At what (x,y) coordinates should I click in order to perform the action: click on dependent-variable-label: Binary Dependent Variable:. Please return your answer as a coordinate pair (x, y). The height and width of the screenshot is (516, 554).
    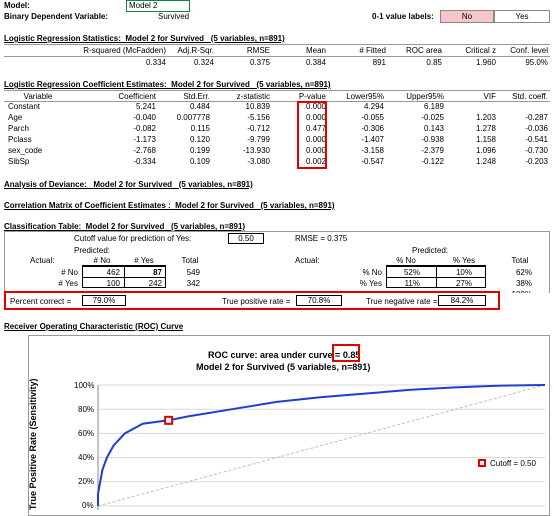
    Looking at the image, I should click on (56, 16).